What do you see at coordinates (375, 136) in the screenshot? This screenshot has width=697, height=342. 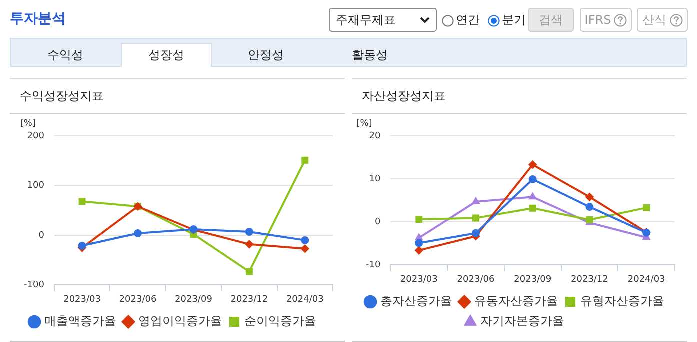 I see `y-tick-label: 20` at bounding box center [375, 136].